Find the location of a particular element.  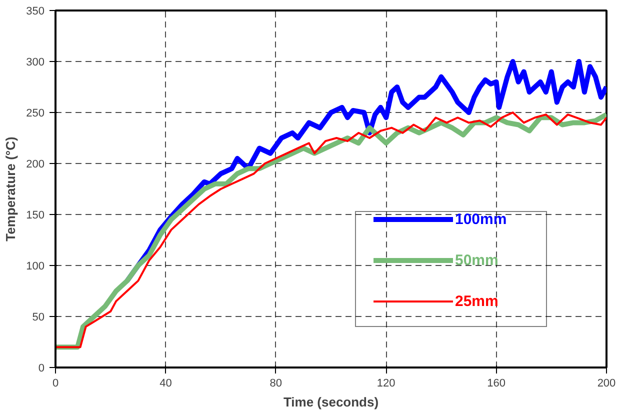

y-tick-label: 250 is located at coordinates (35, 114).